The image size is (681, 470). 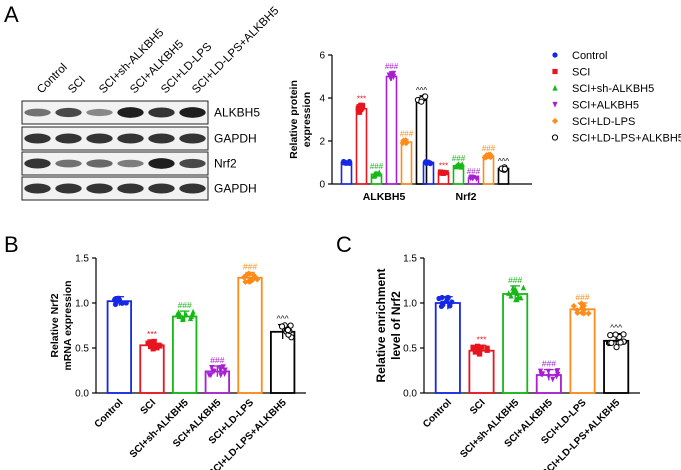 What do you see at coordinates (515, 343) in the screenshot?
I see `bar-sci-sh-alkbh5` at bounding box center [515, 343].